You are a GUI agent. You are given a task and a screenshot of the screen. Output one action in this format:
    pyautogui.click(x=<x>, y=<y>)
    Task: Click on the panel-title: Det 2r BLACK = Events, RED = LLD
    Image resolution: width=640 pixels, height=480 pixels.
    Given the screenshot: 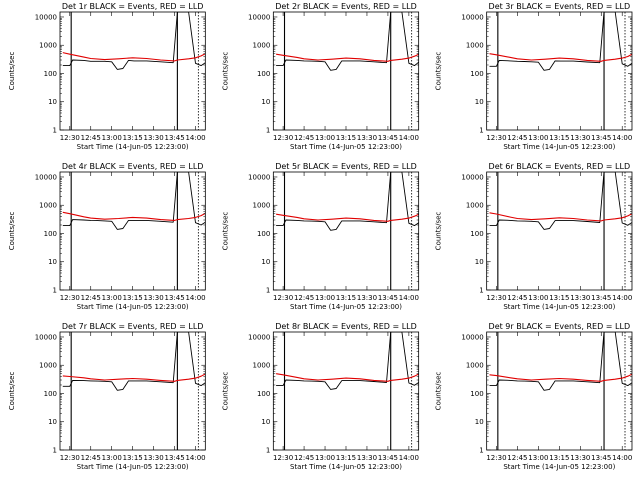 What is the action you would take?
    pyautogui.click(x=346, y=6)
    